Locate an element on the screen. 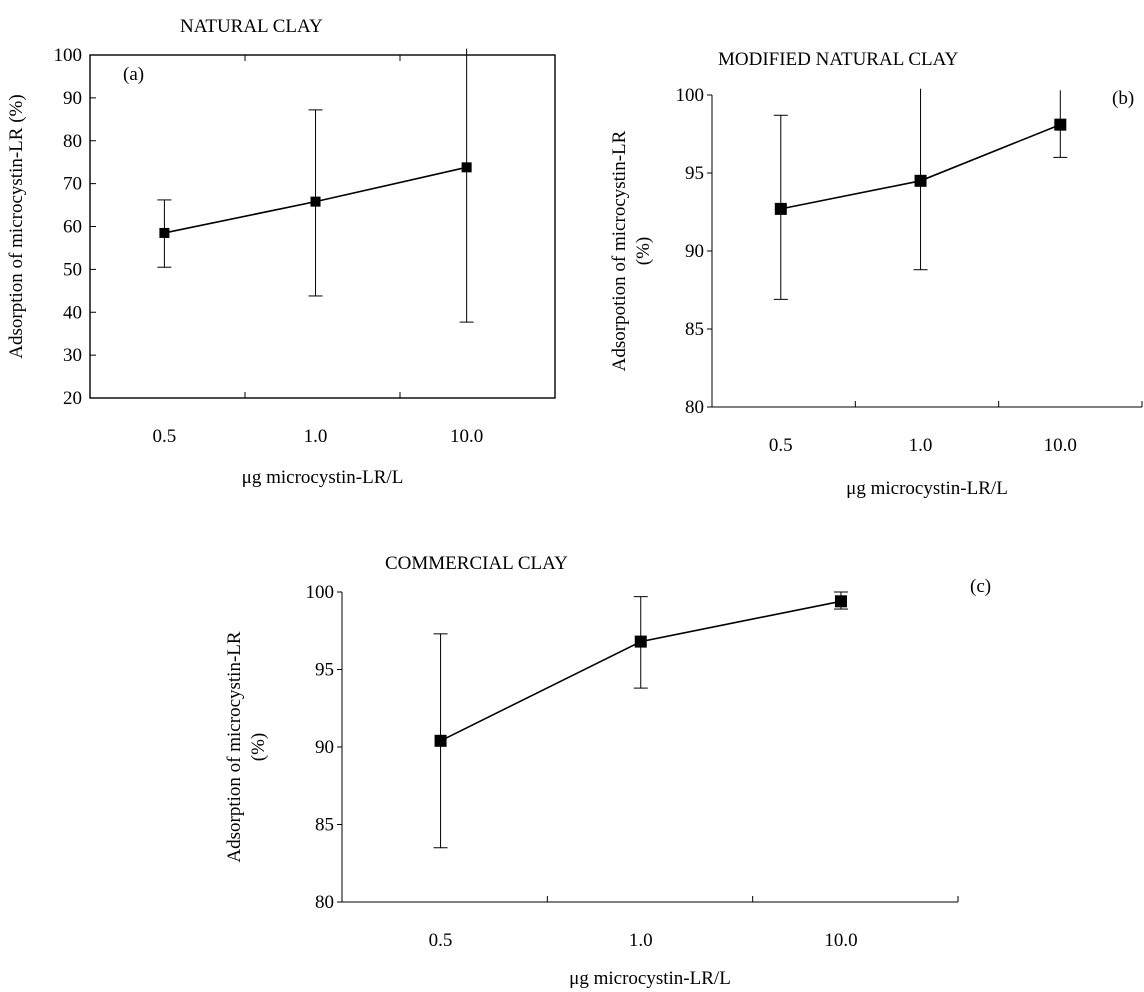 The image size is (1144, 992). y-tick-label: 70 is located at coordinates (72, 184).